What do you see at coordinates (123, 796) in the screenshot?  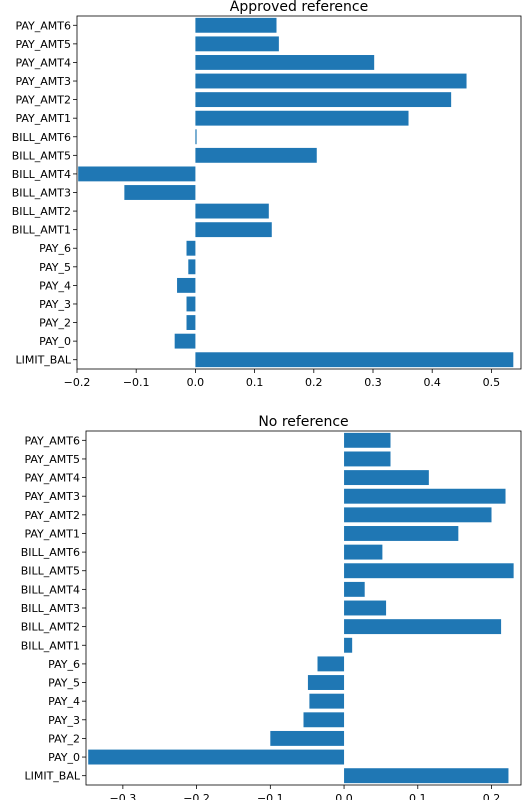 I see `x-tick-label: −0.3` at bounding box center [123, 796].